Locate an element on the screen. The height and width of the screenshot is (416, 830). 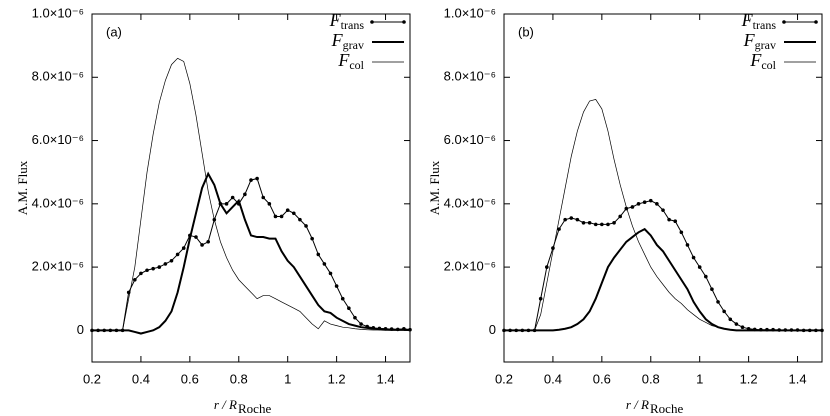
y-axis-label: A.M. Flux is located at coordinates (434, 187).